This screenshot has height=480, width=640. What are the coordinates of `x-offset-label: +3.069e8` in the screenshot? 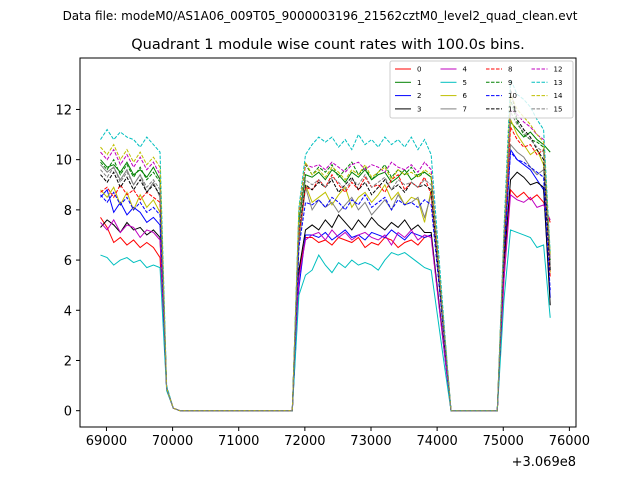 It's located at (544, 462).